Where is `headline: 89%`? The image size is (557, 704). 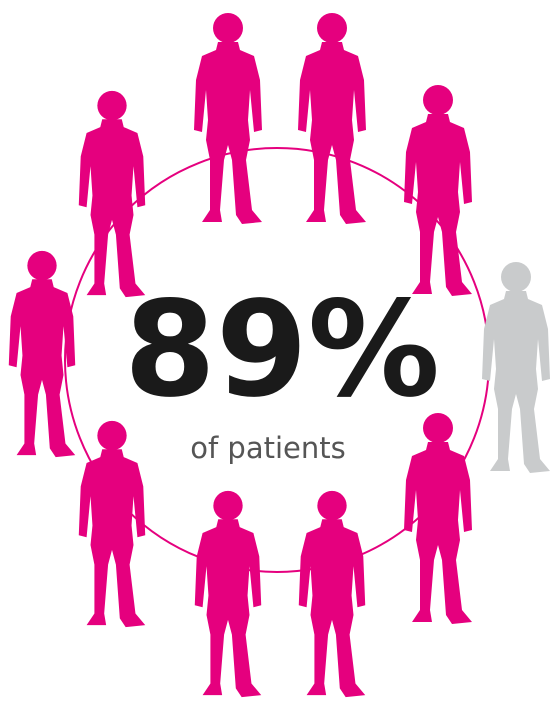 headline: 89% is located at coordinates (282, 350).